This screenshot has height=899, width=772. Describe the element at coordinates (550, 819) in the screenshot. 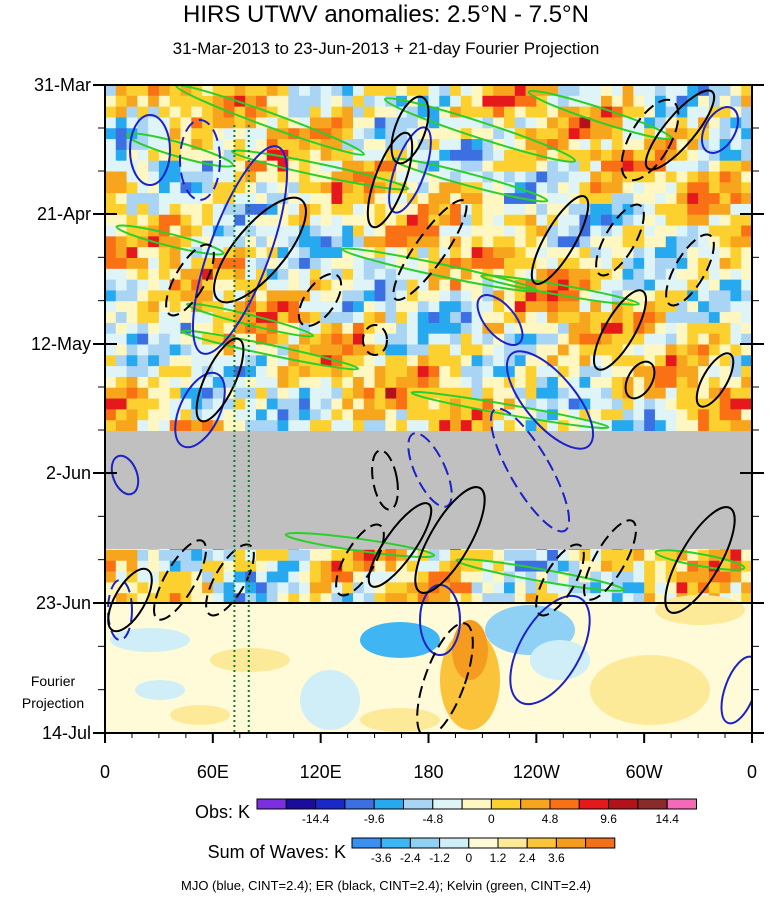

I see `colorbar-tick-label: 4.8` at that location.